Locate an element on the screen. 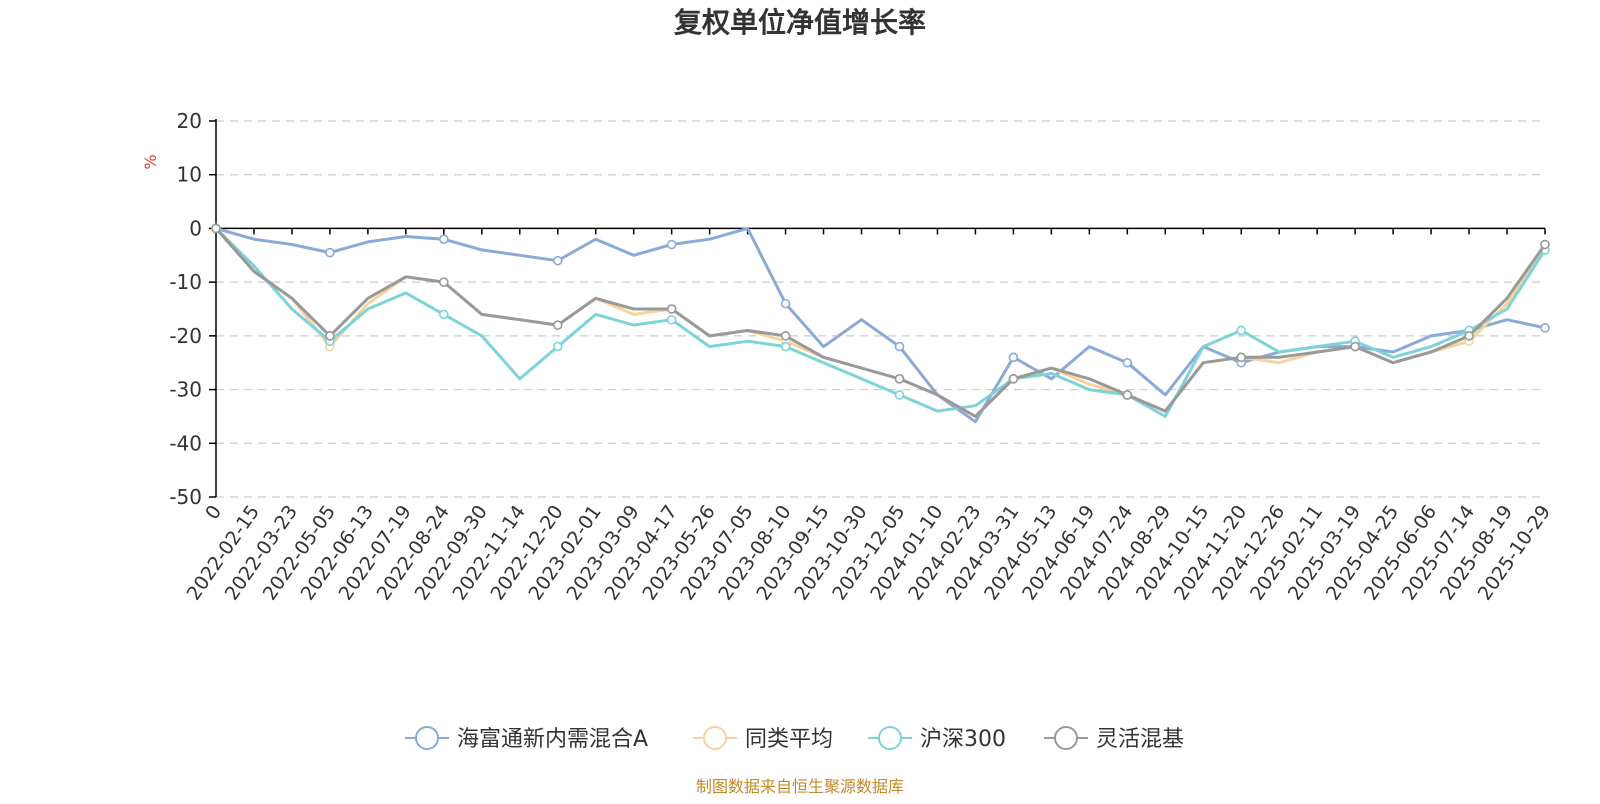 Image resolution: width=1600 pixels, height=804 pixels. legend-item: 沪深300 is located at coordinates (937, 739).